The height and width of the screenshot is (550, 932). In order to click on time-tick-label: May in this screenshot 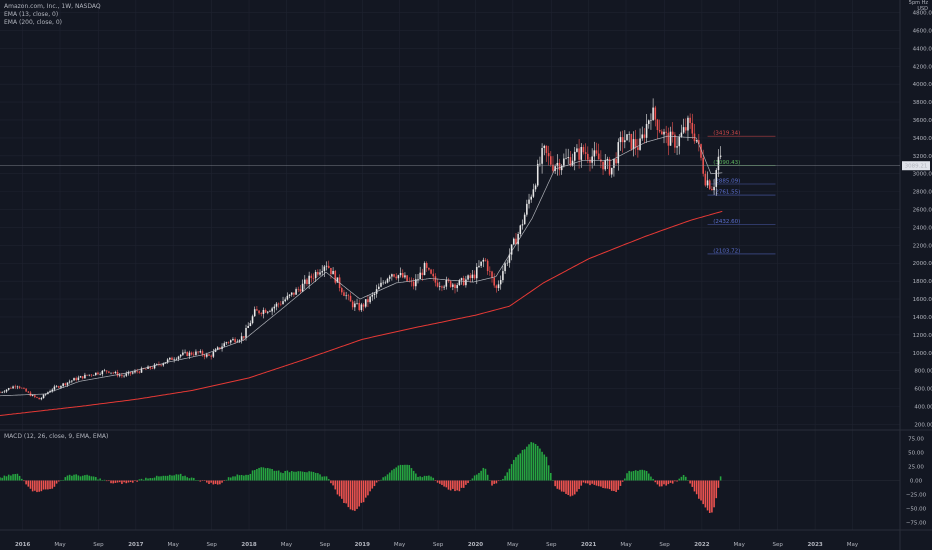, I will do `click(513, 545)`.